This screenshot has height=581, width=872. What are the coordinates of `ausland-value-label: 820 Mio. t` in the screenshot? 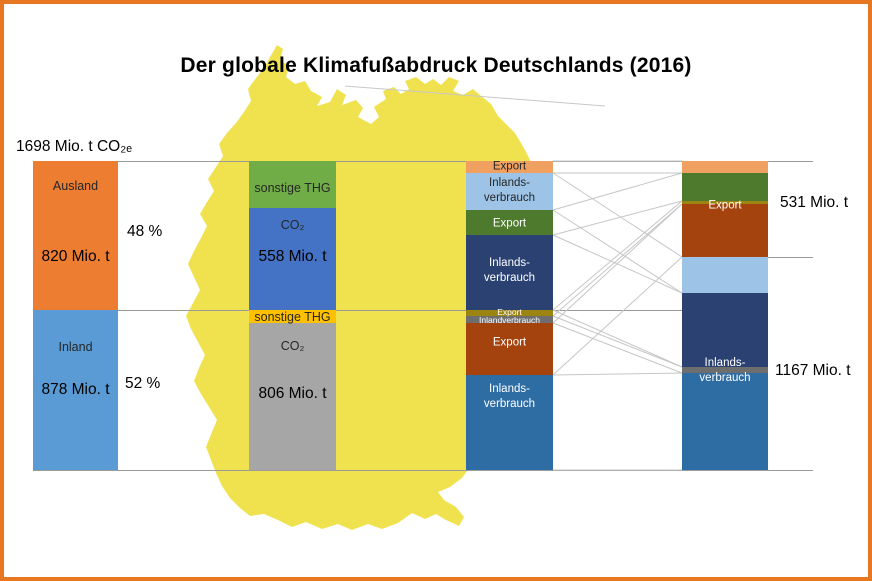 It's located at (75, 256).